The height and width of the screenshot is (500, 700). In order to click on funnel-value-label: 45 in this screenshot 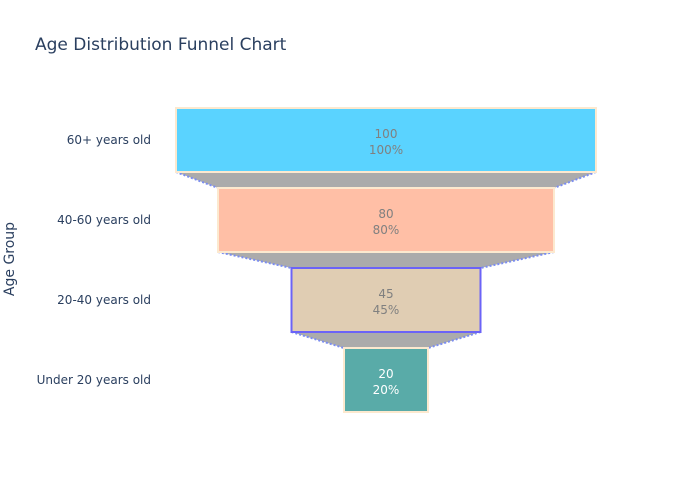, I will do `click(385, 294)`.